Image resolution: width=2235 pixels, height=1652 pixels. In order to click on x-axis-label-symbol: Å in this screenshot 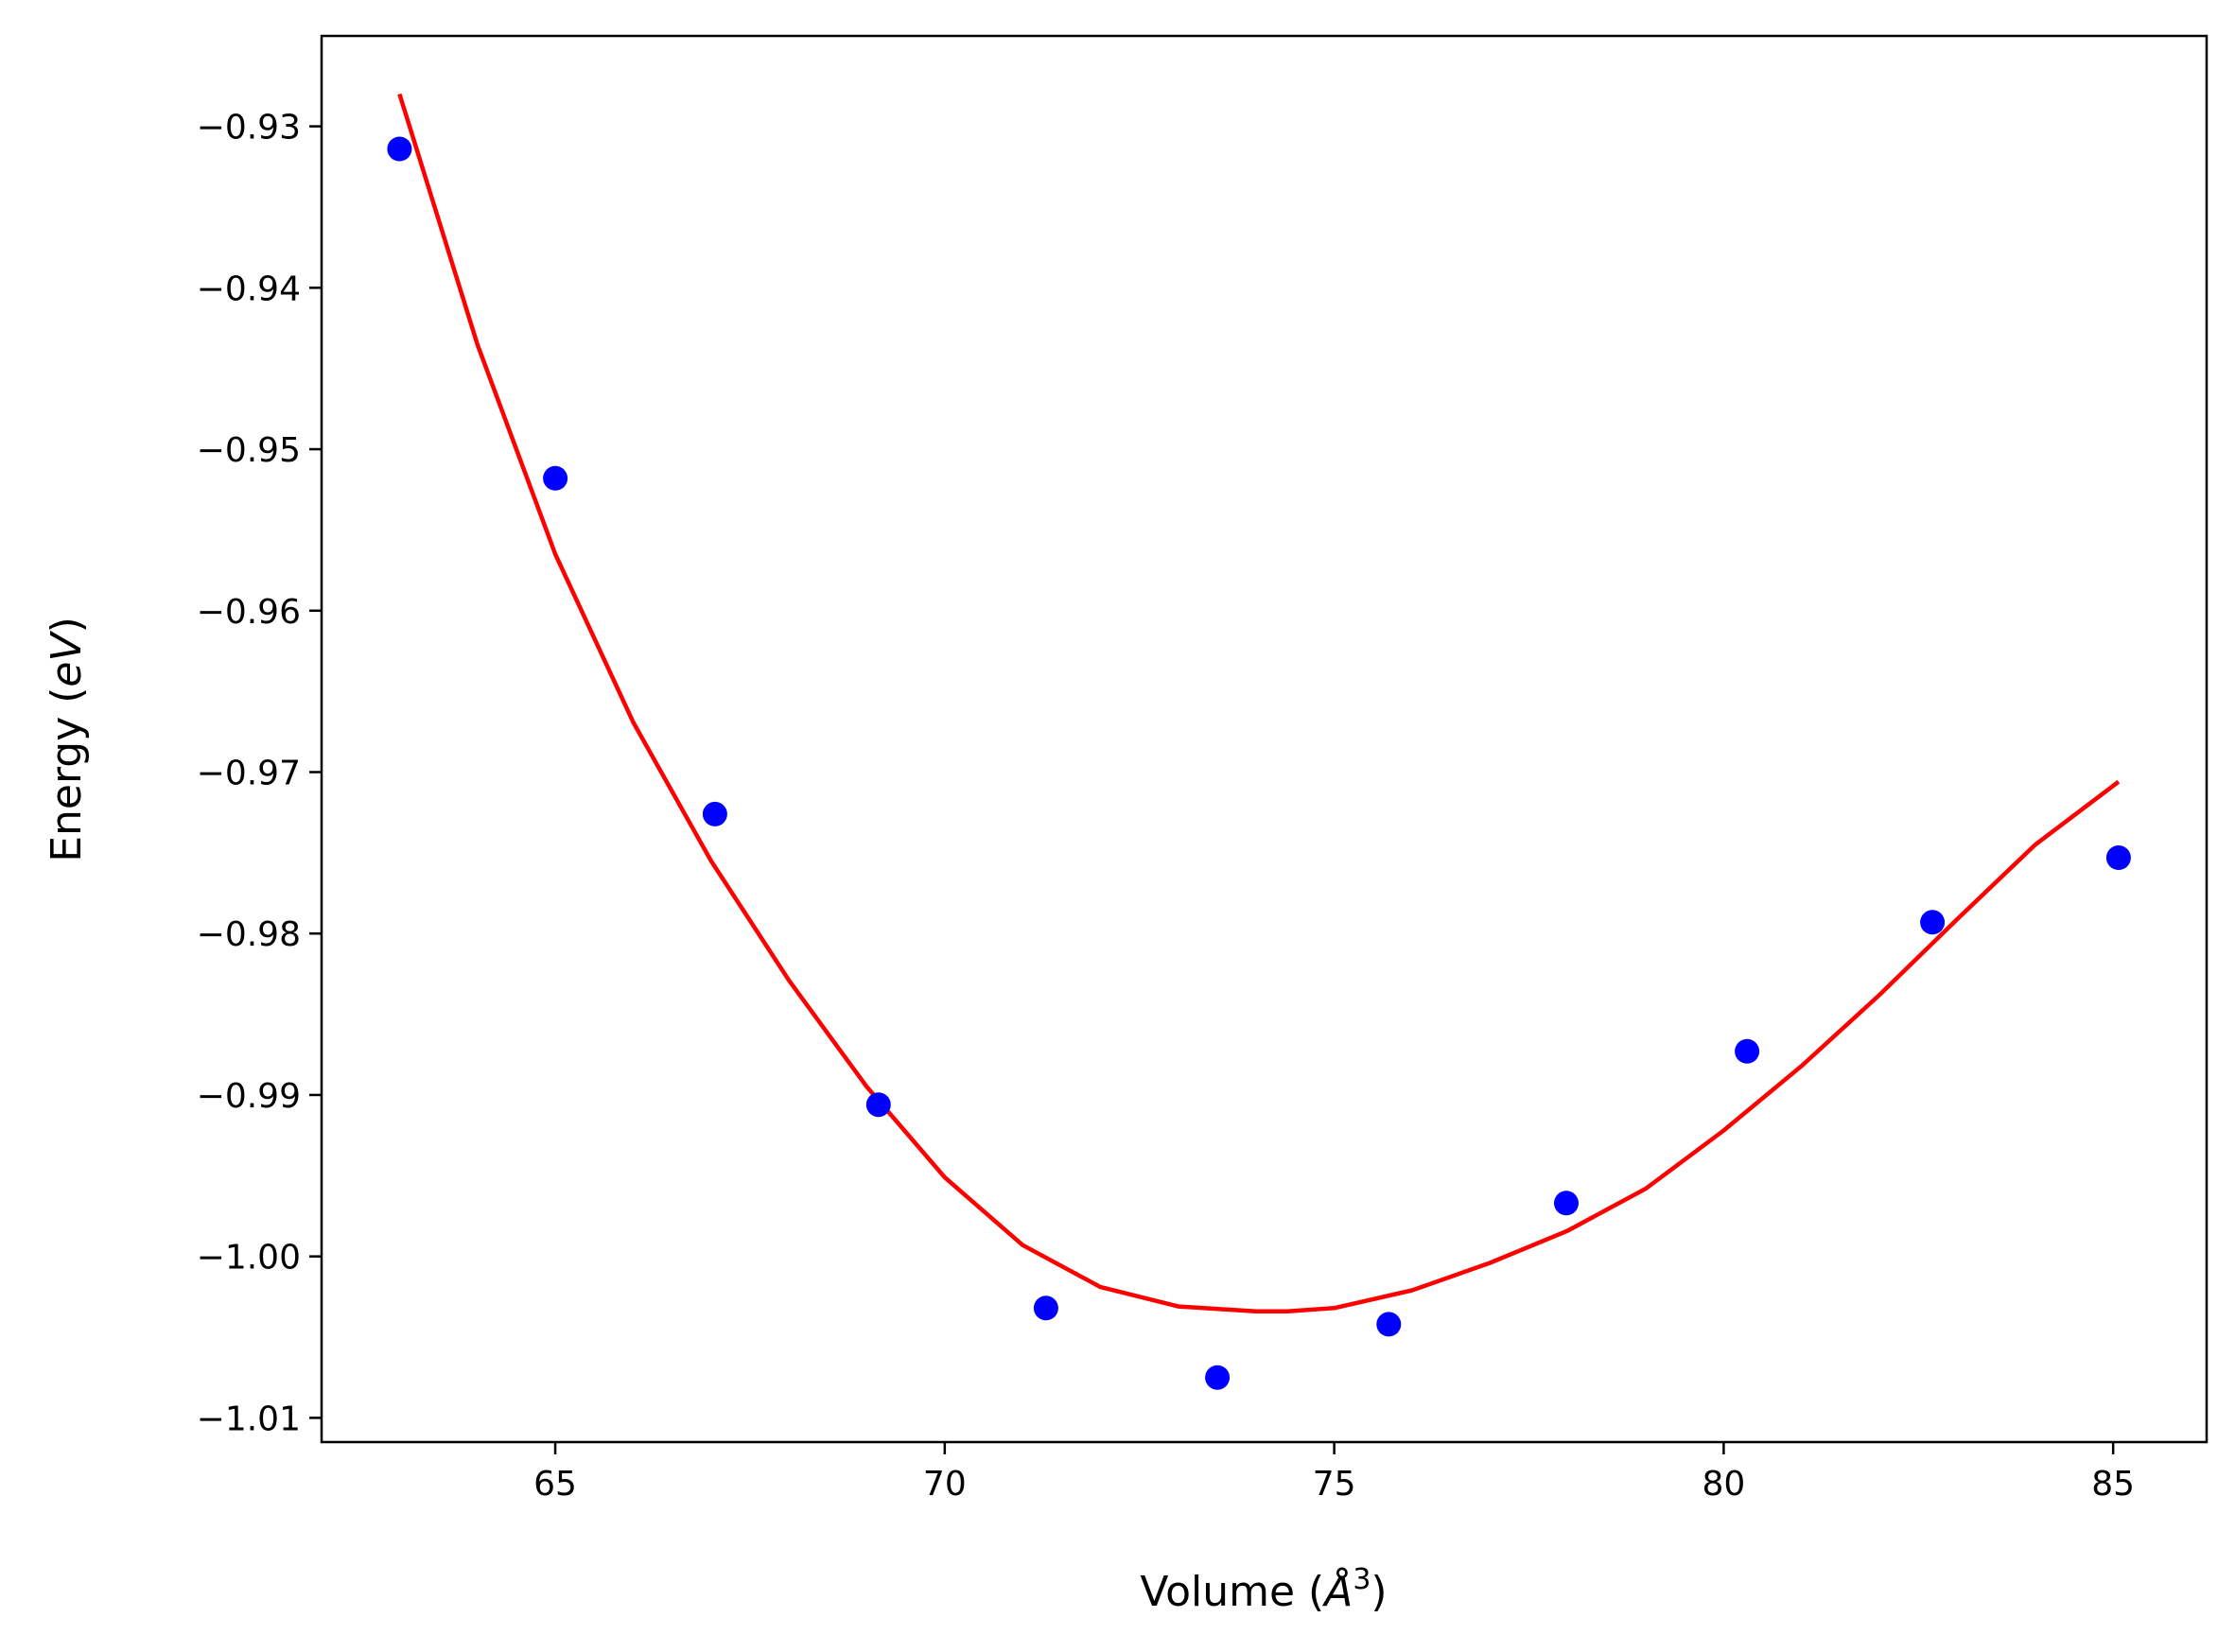, I will do `click(1337, 1591)`.